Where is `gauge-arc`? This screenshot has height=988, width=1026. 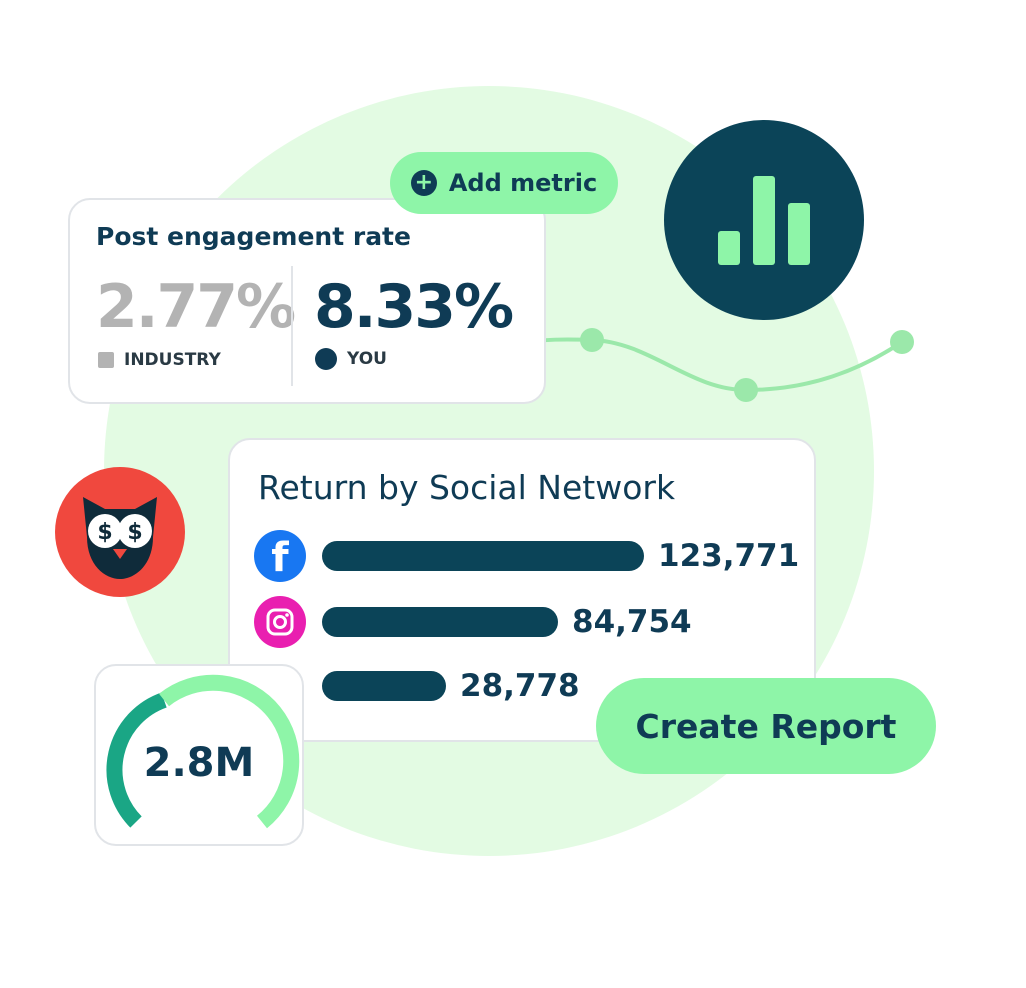 gauge-arc is located at coordinates (203, 751).